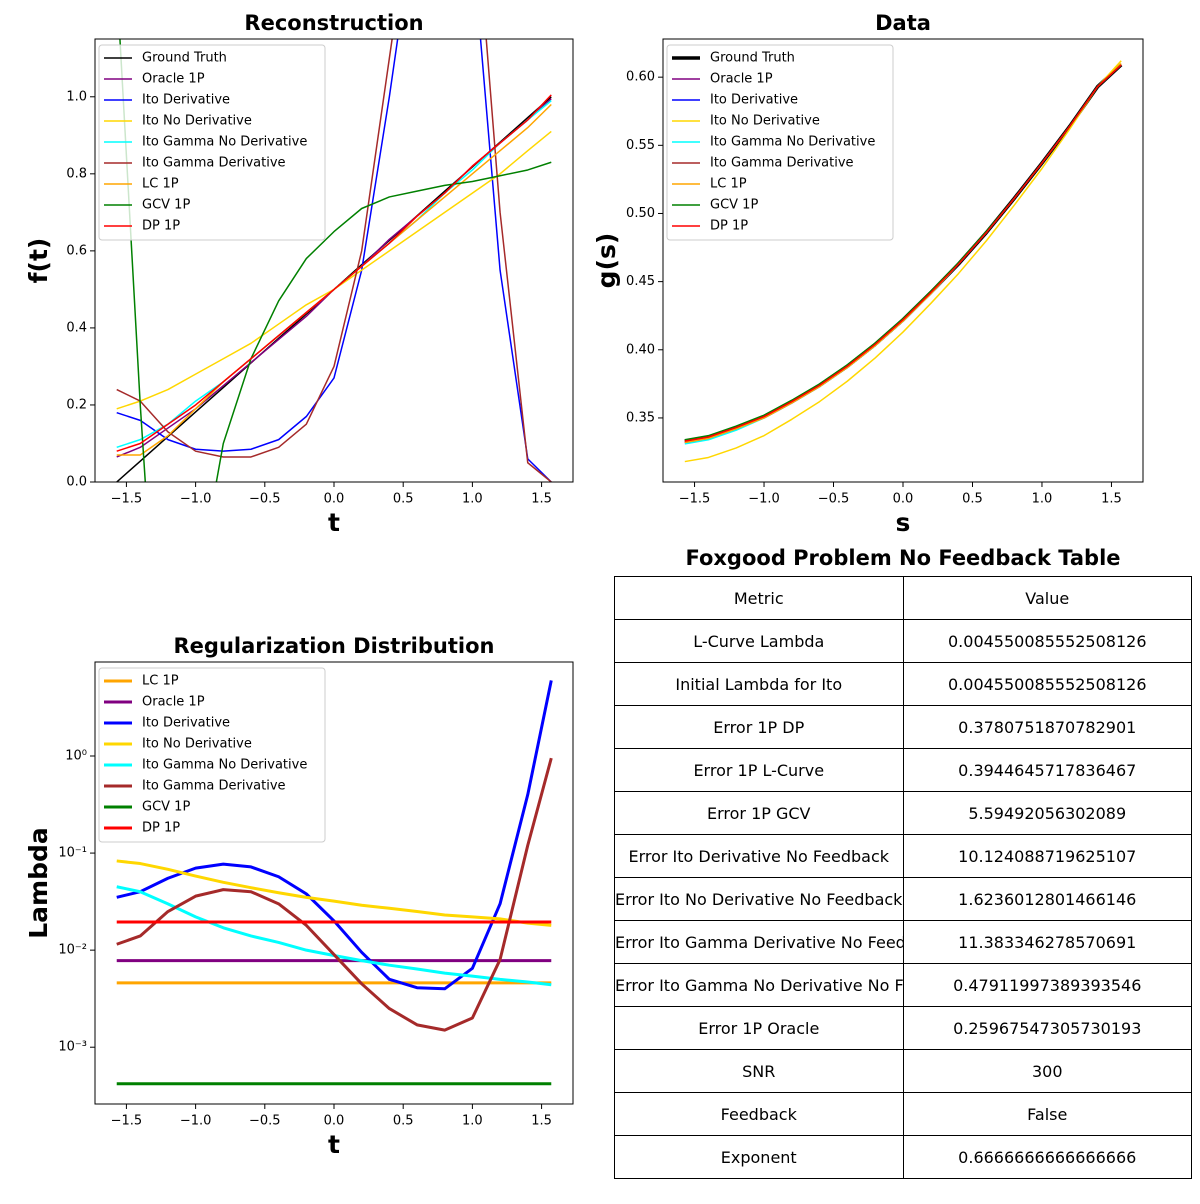 This screenshot has width=1200, height=1204. Describe the element at coordinates (1047, 1114) in the screenshot. I see `table-cell: False` at that location.